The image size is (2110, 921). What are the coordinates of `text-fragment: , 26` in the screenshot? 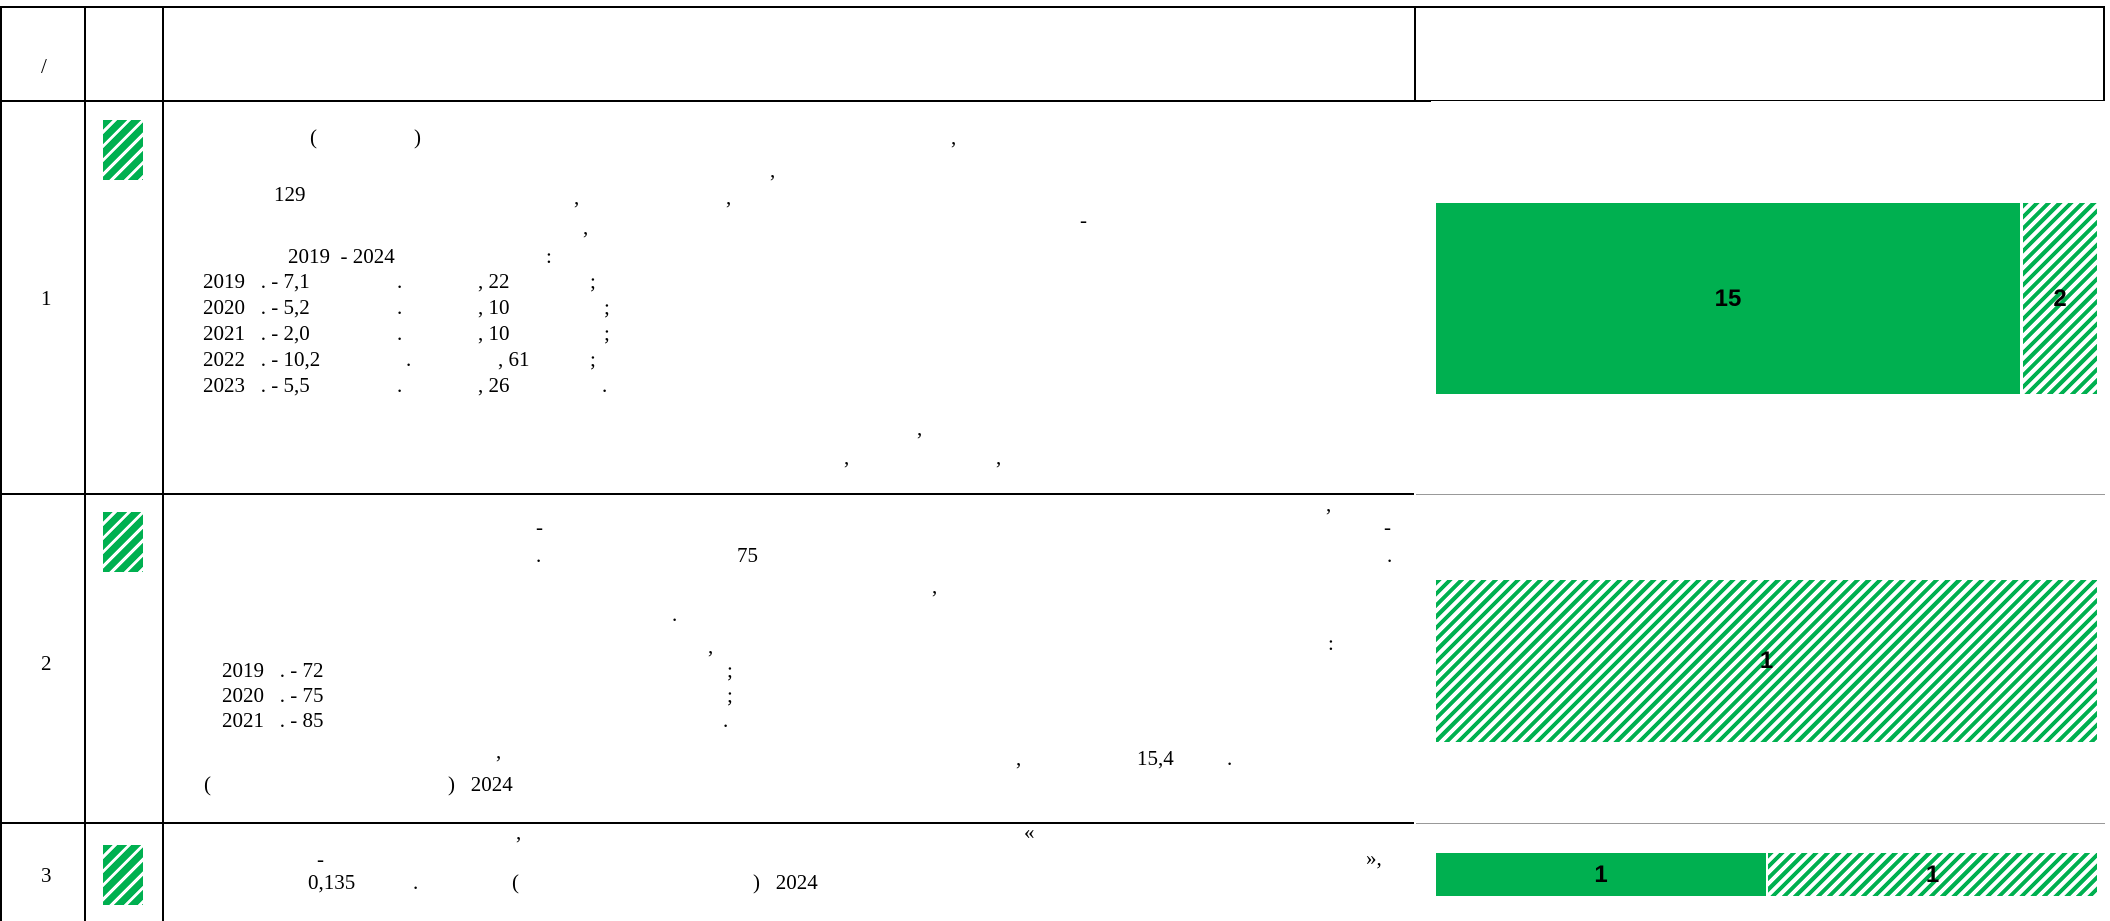 It's located at (494, 385).